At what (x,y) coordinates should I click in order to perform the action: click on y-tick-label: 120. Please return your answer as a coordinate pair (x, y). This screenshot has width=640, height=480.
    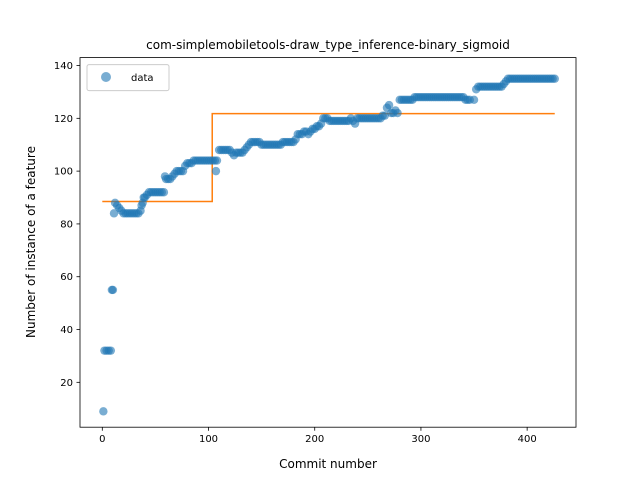
    Looking at the image, I should click on (63, 119).